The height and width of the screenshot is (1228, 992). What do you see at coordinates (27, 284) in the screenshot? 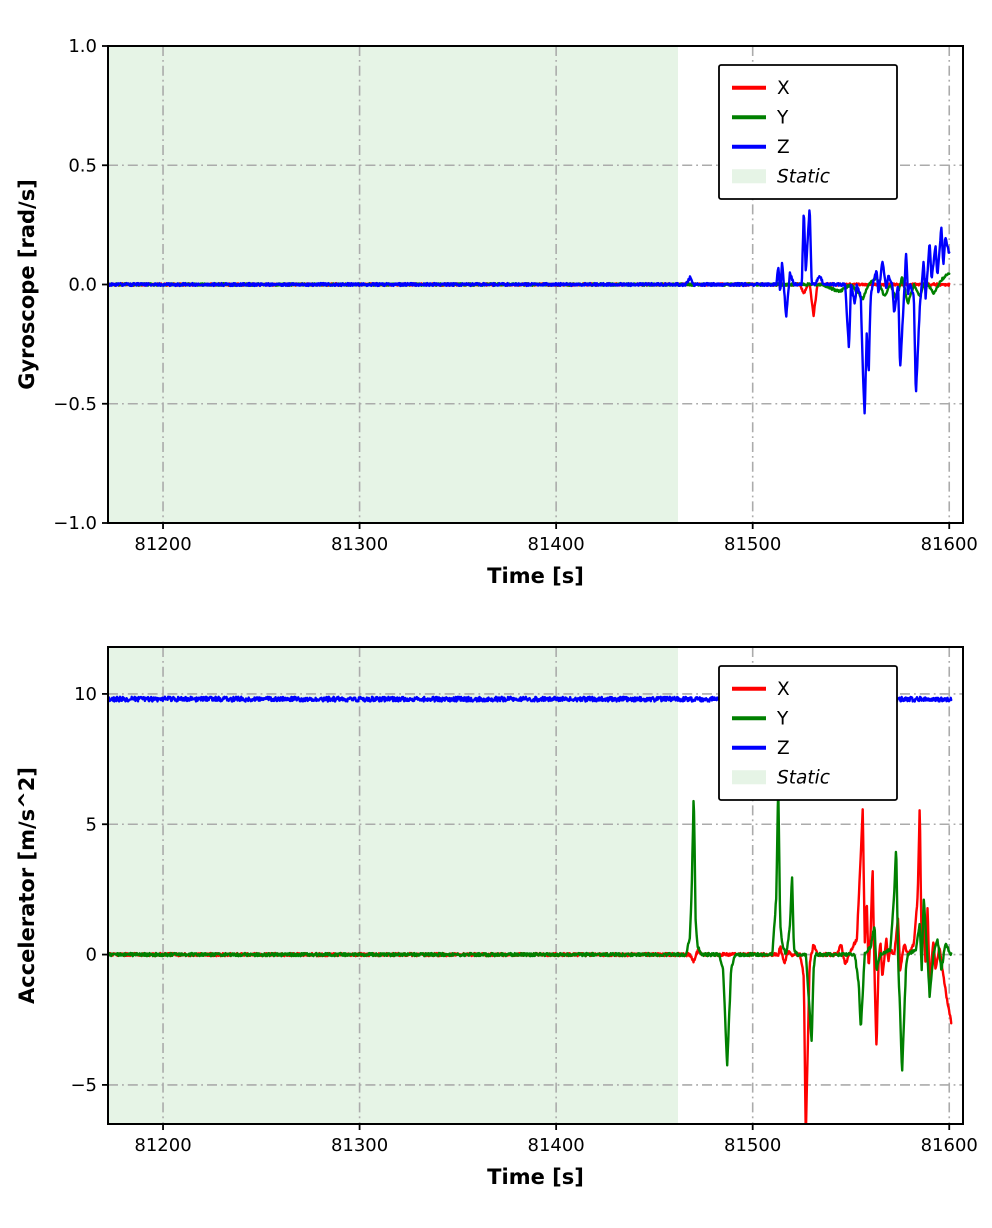
I see `y-axis-label: Gyroscope [rad/s]` at bounding box center [27, 284].